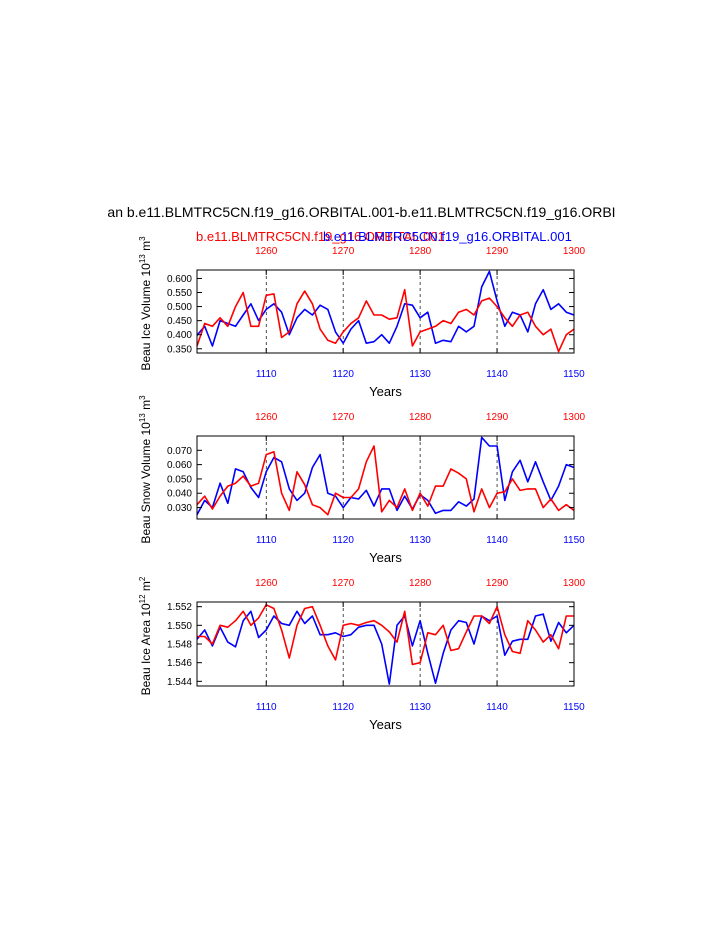 This screenshot has width=723, height=935. Describe the element at coordinates (179, 494) in the screenshot. I see `y-tick-label: 0.040` at that location.